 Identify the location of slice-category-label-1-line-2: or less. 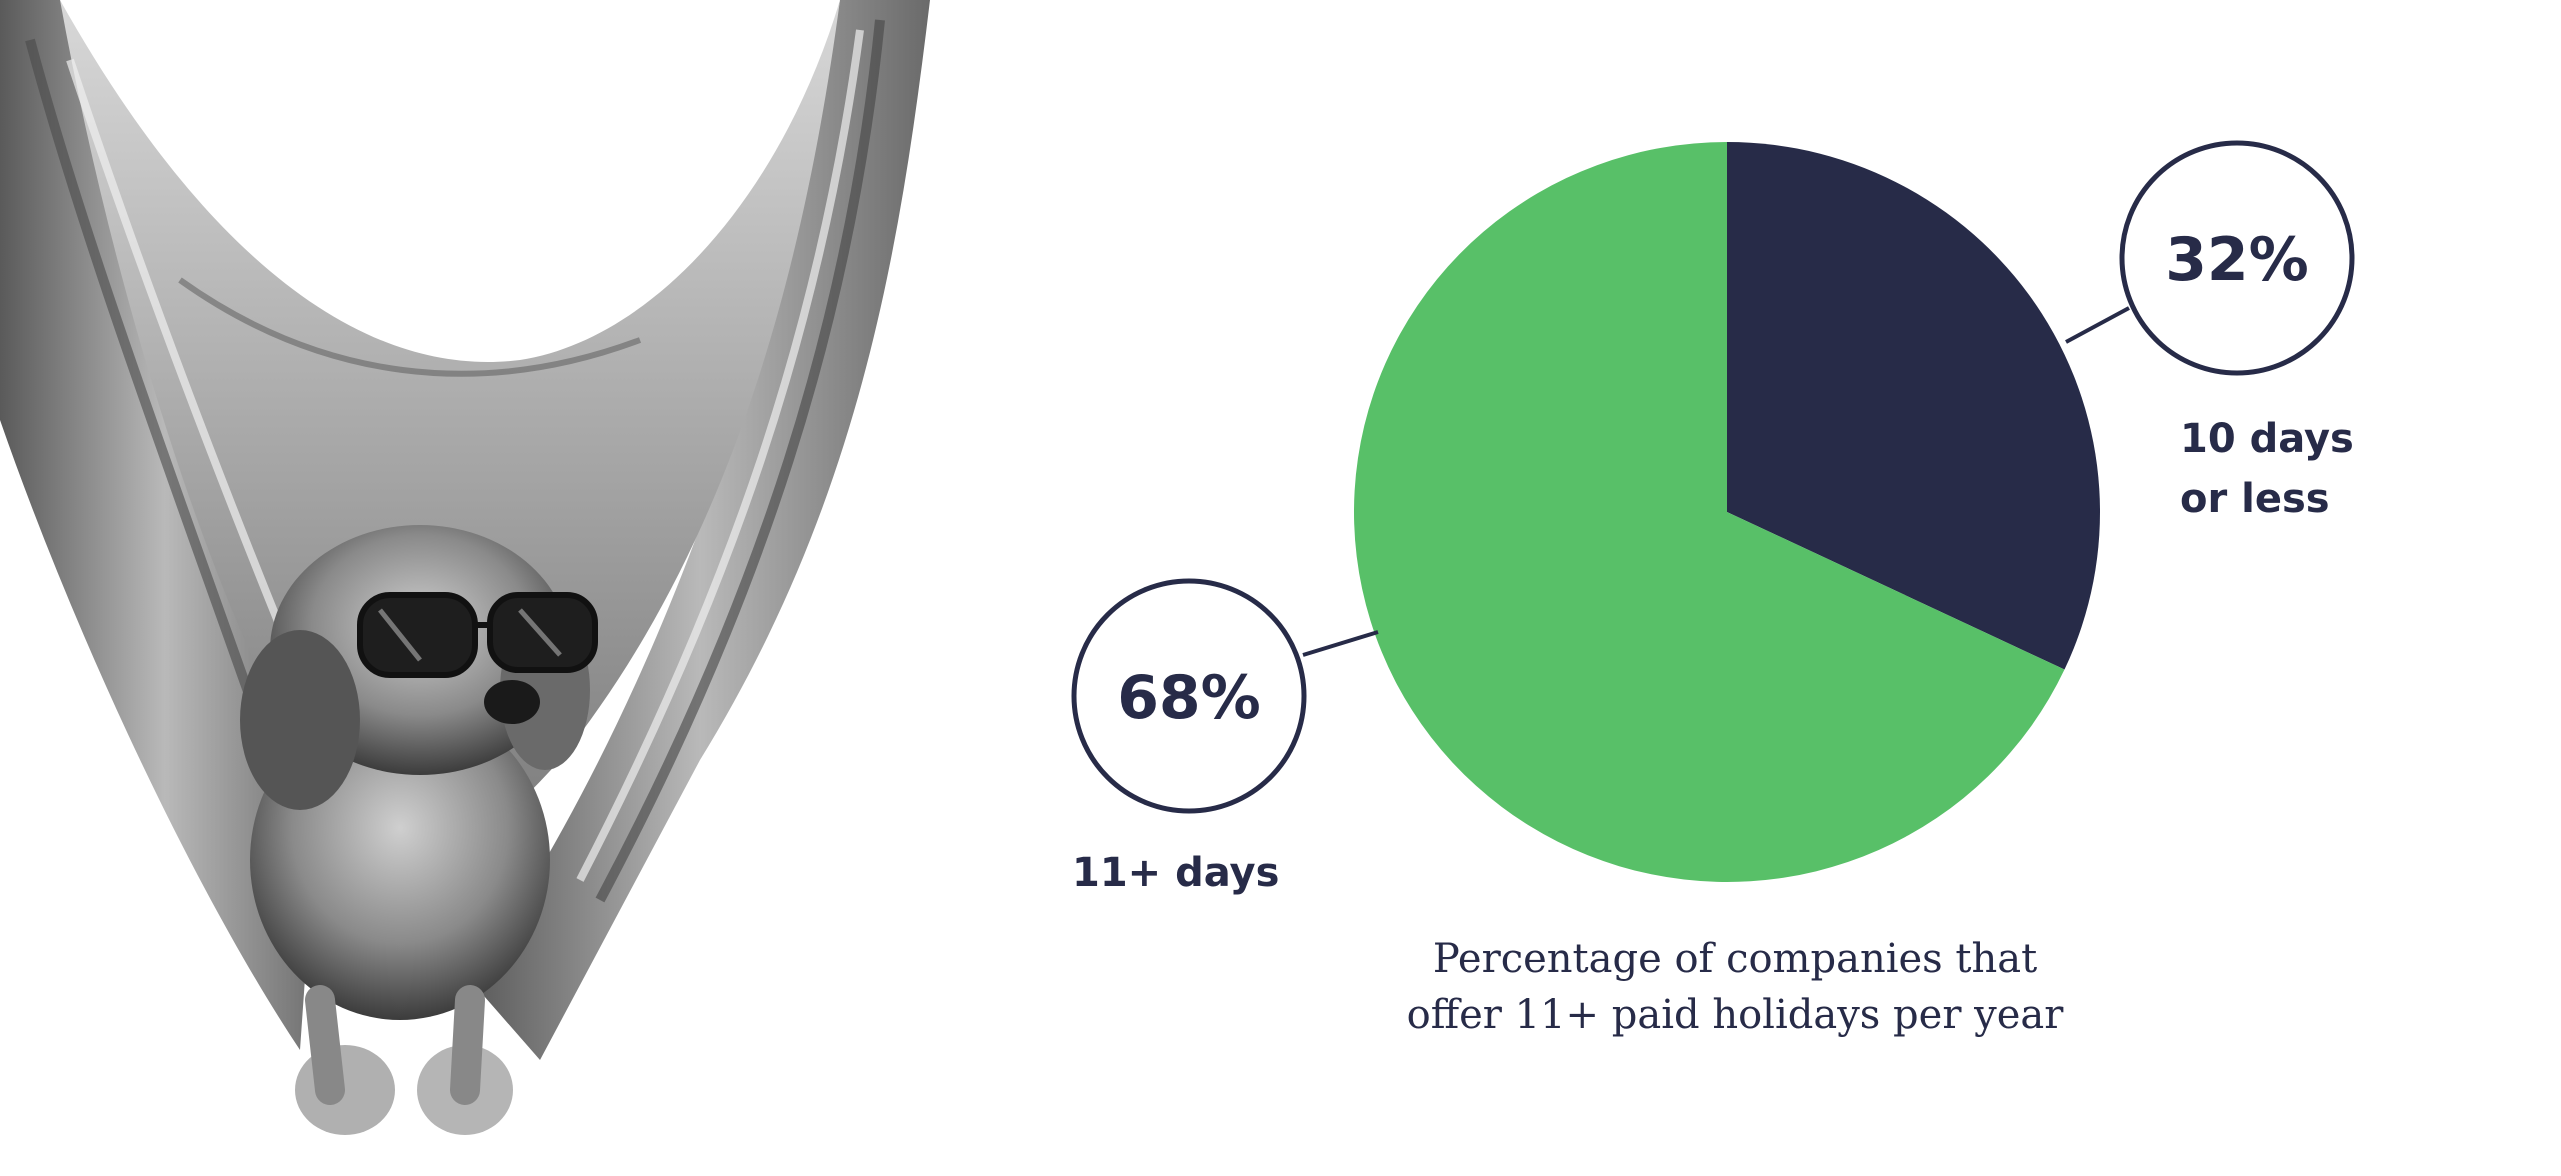
(2255, 499).